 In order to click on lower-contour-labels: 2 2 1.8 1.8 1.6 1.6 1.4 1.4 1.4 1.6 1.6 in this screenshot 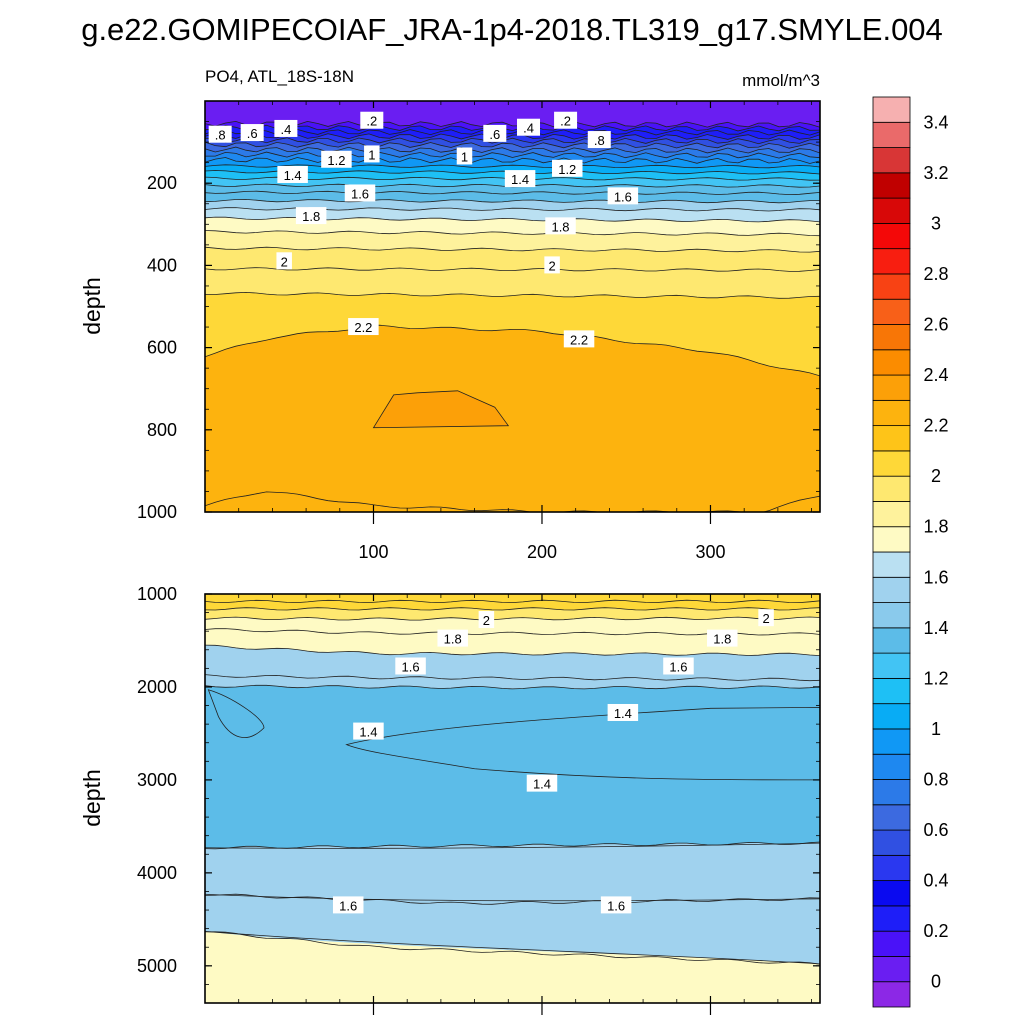, I will do `click(553, 761)`.